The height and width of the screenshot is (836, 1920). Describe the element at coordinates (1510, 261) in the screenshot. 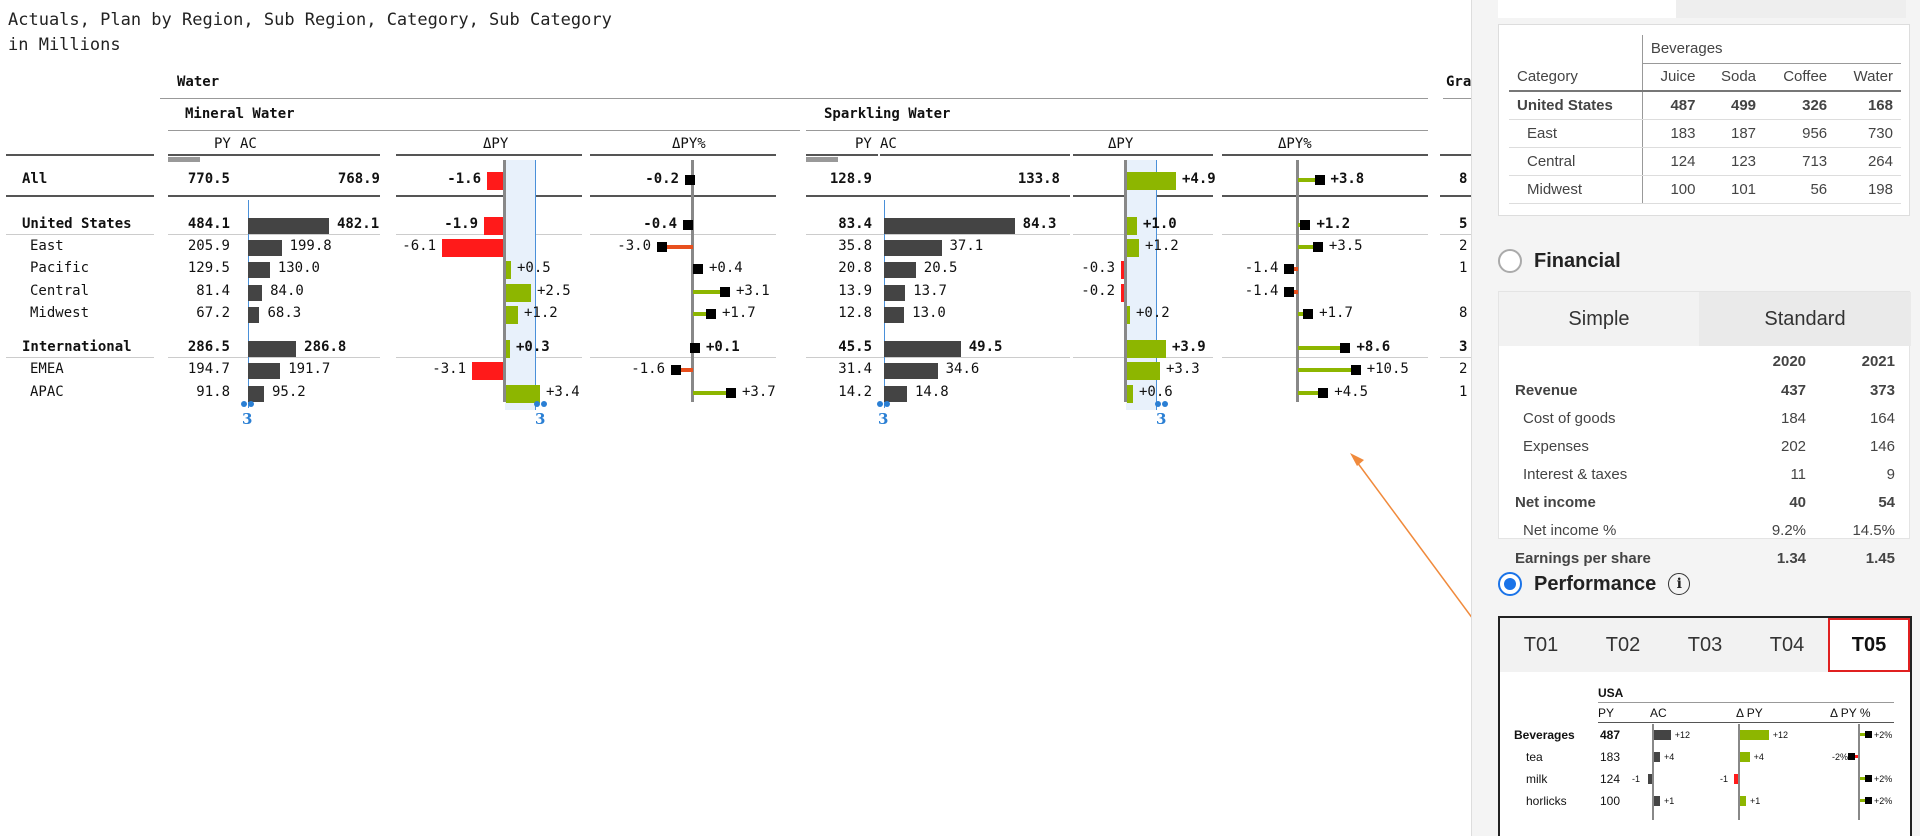

I see `financial-radio` at that location.